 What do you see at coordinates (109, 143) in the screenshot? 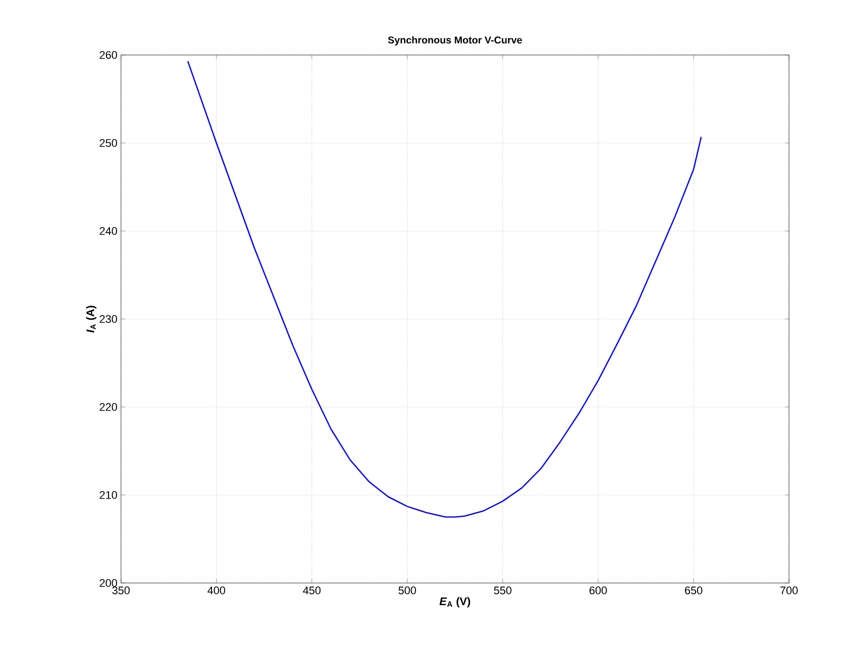
I see `y-tick-label: 250` at bounding box center [109, 143].